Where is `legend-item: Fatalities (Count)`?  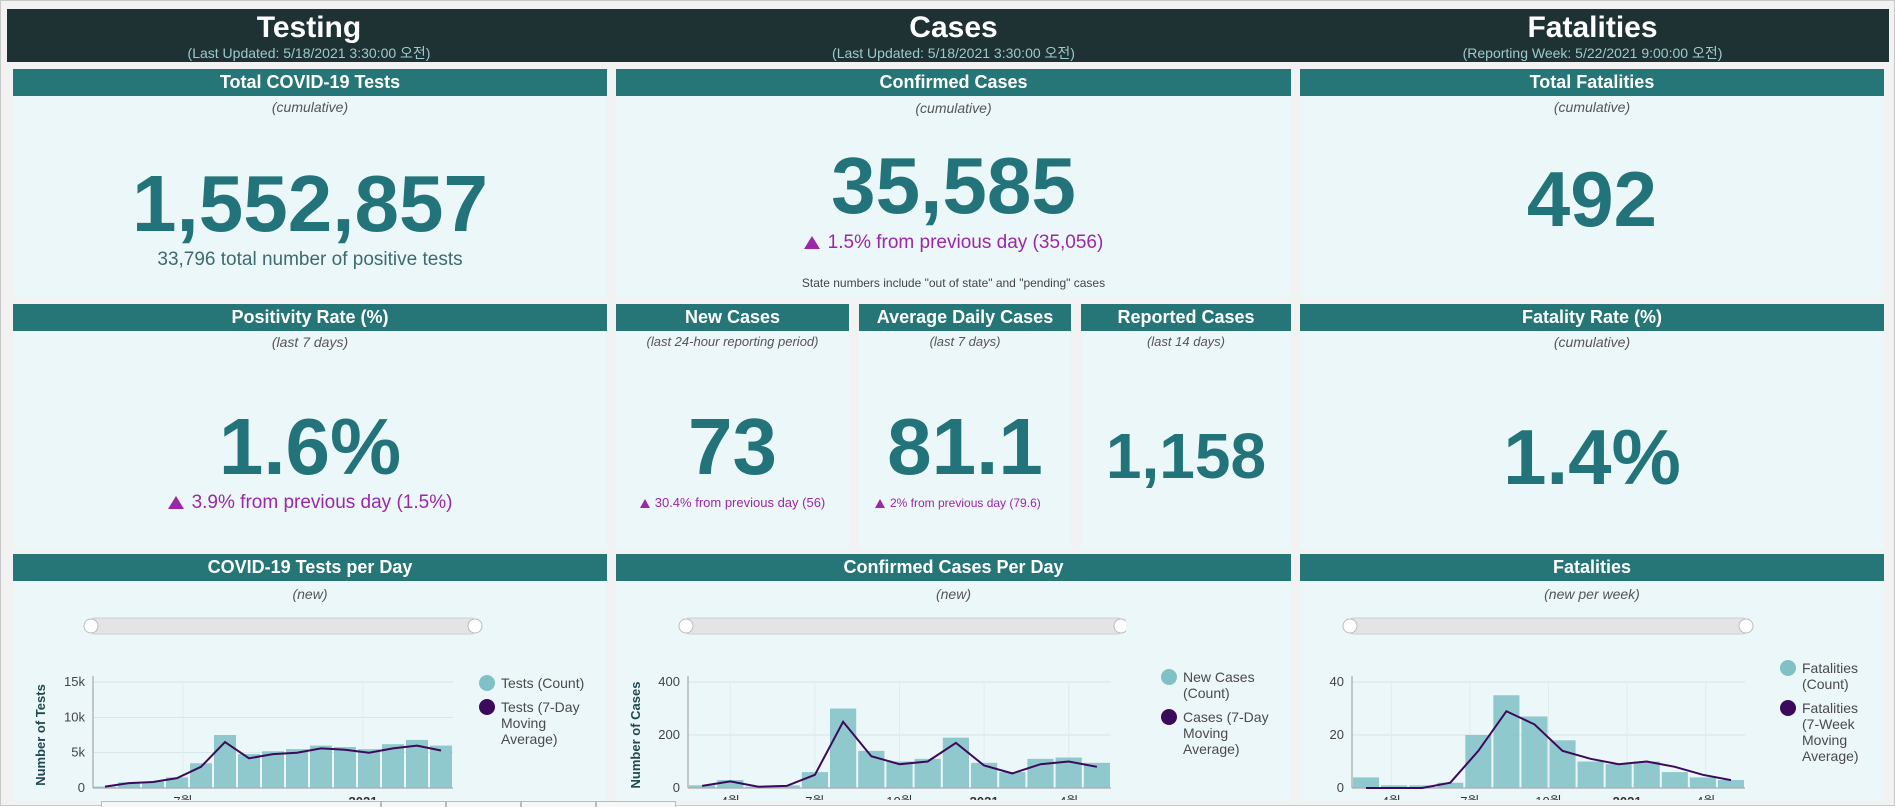 legend-item: Fatalities (Count) is located at coordinates (1819, 676).